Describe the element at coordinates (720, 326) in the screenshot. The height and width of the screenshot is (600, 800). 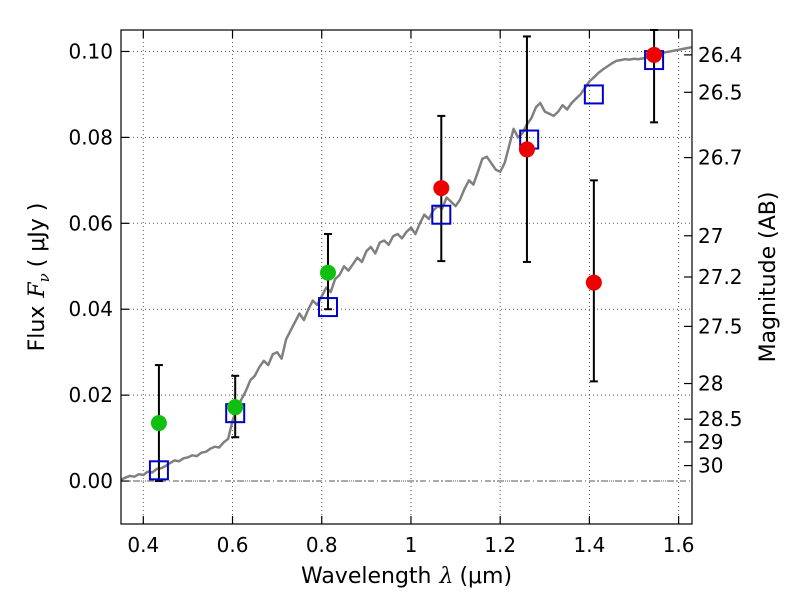
I see `magnitude-tick-label: 27.5` at that location.